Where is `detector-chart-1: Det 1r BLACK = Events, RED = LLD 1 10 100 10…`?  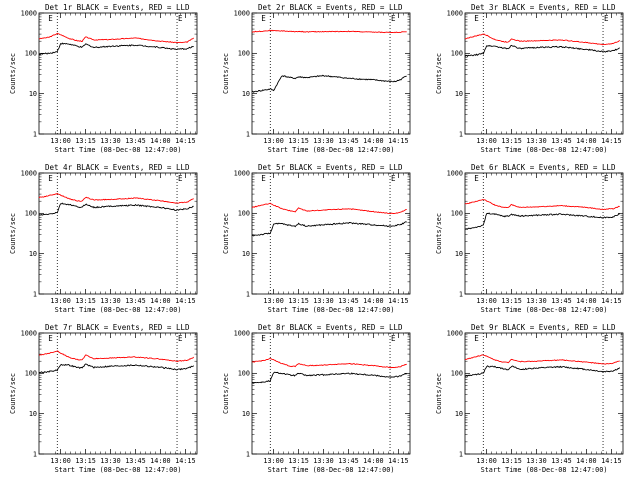
detector-chart-1: Det 1r BLACK = Events, RED = LLD 1 10 100 10… is located at coordinates (103, 78).